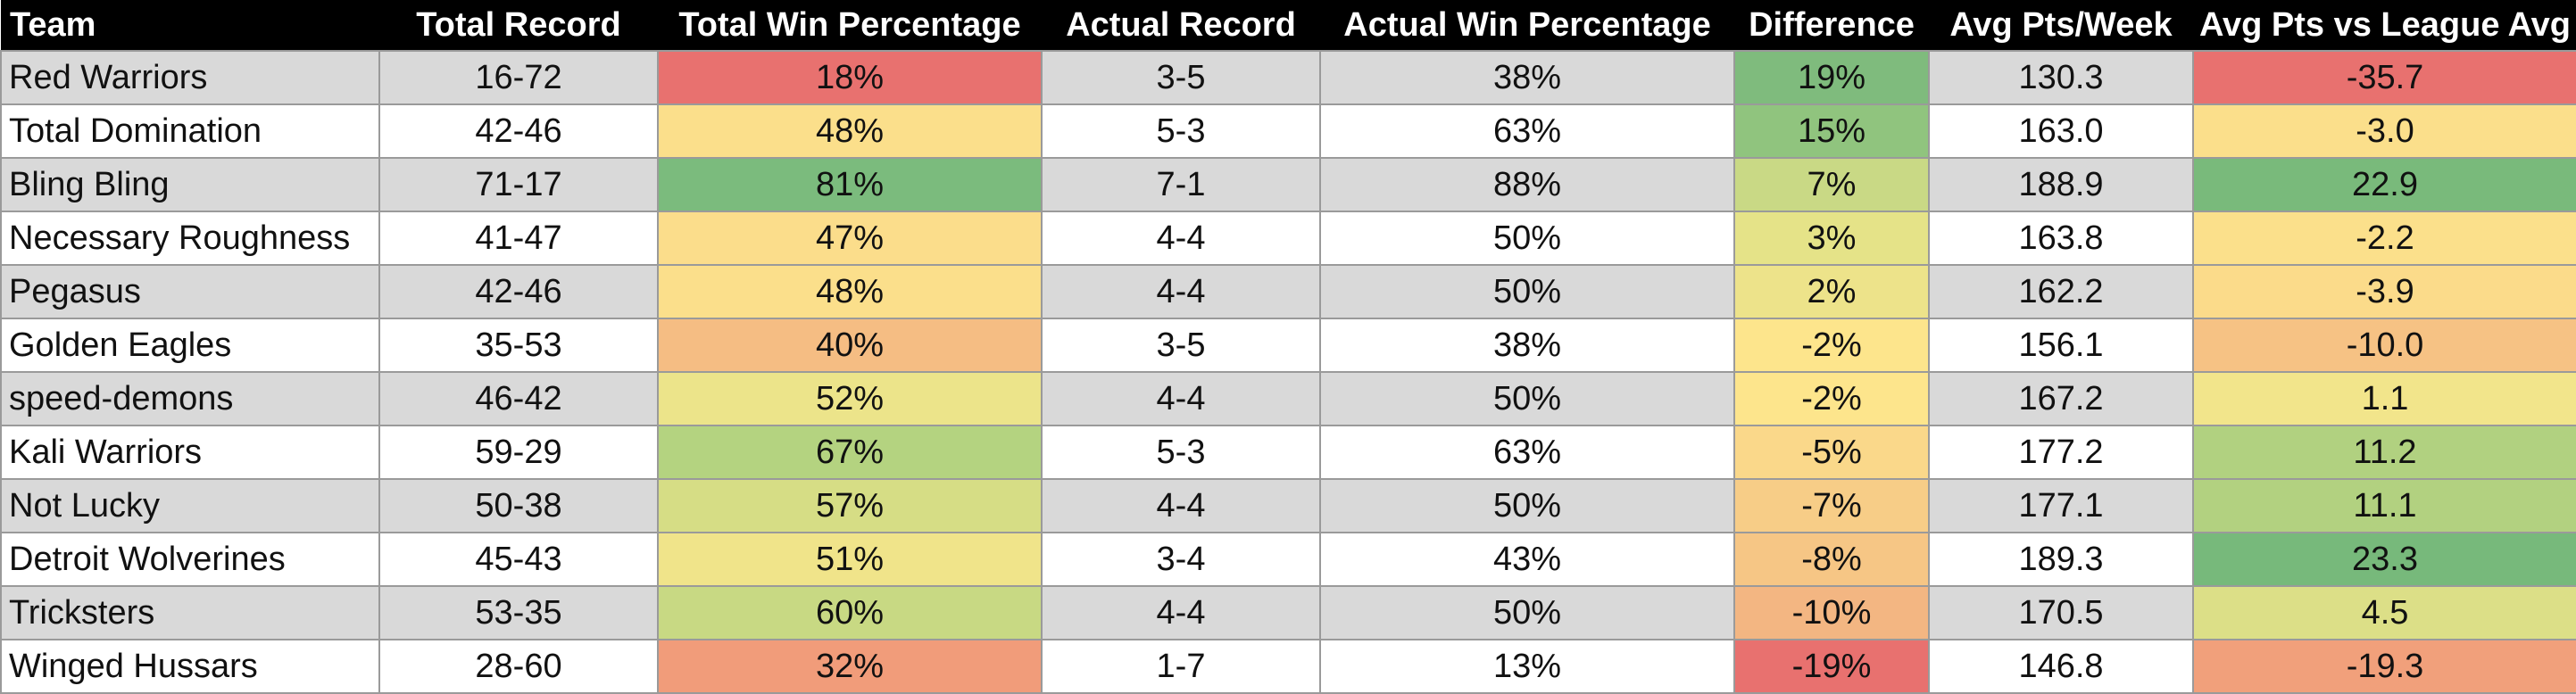 The width and height of the screenshot is (2576, 694). I want to click on table-row: Bling Bling 71-17 81% 7-1 88% 7% 188.9 22.9, so click(1288, 184).